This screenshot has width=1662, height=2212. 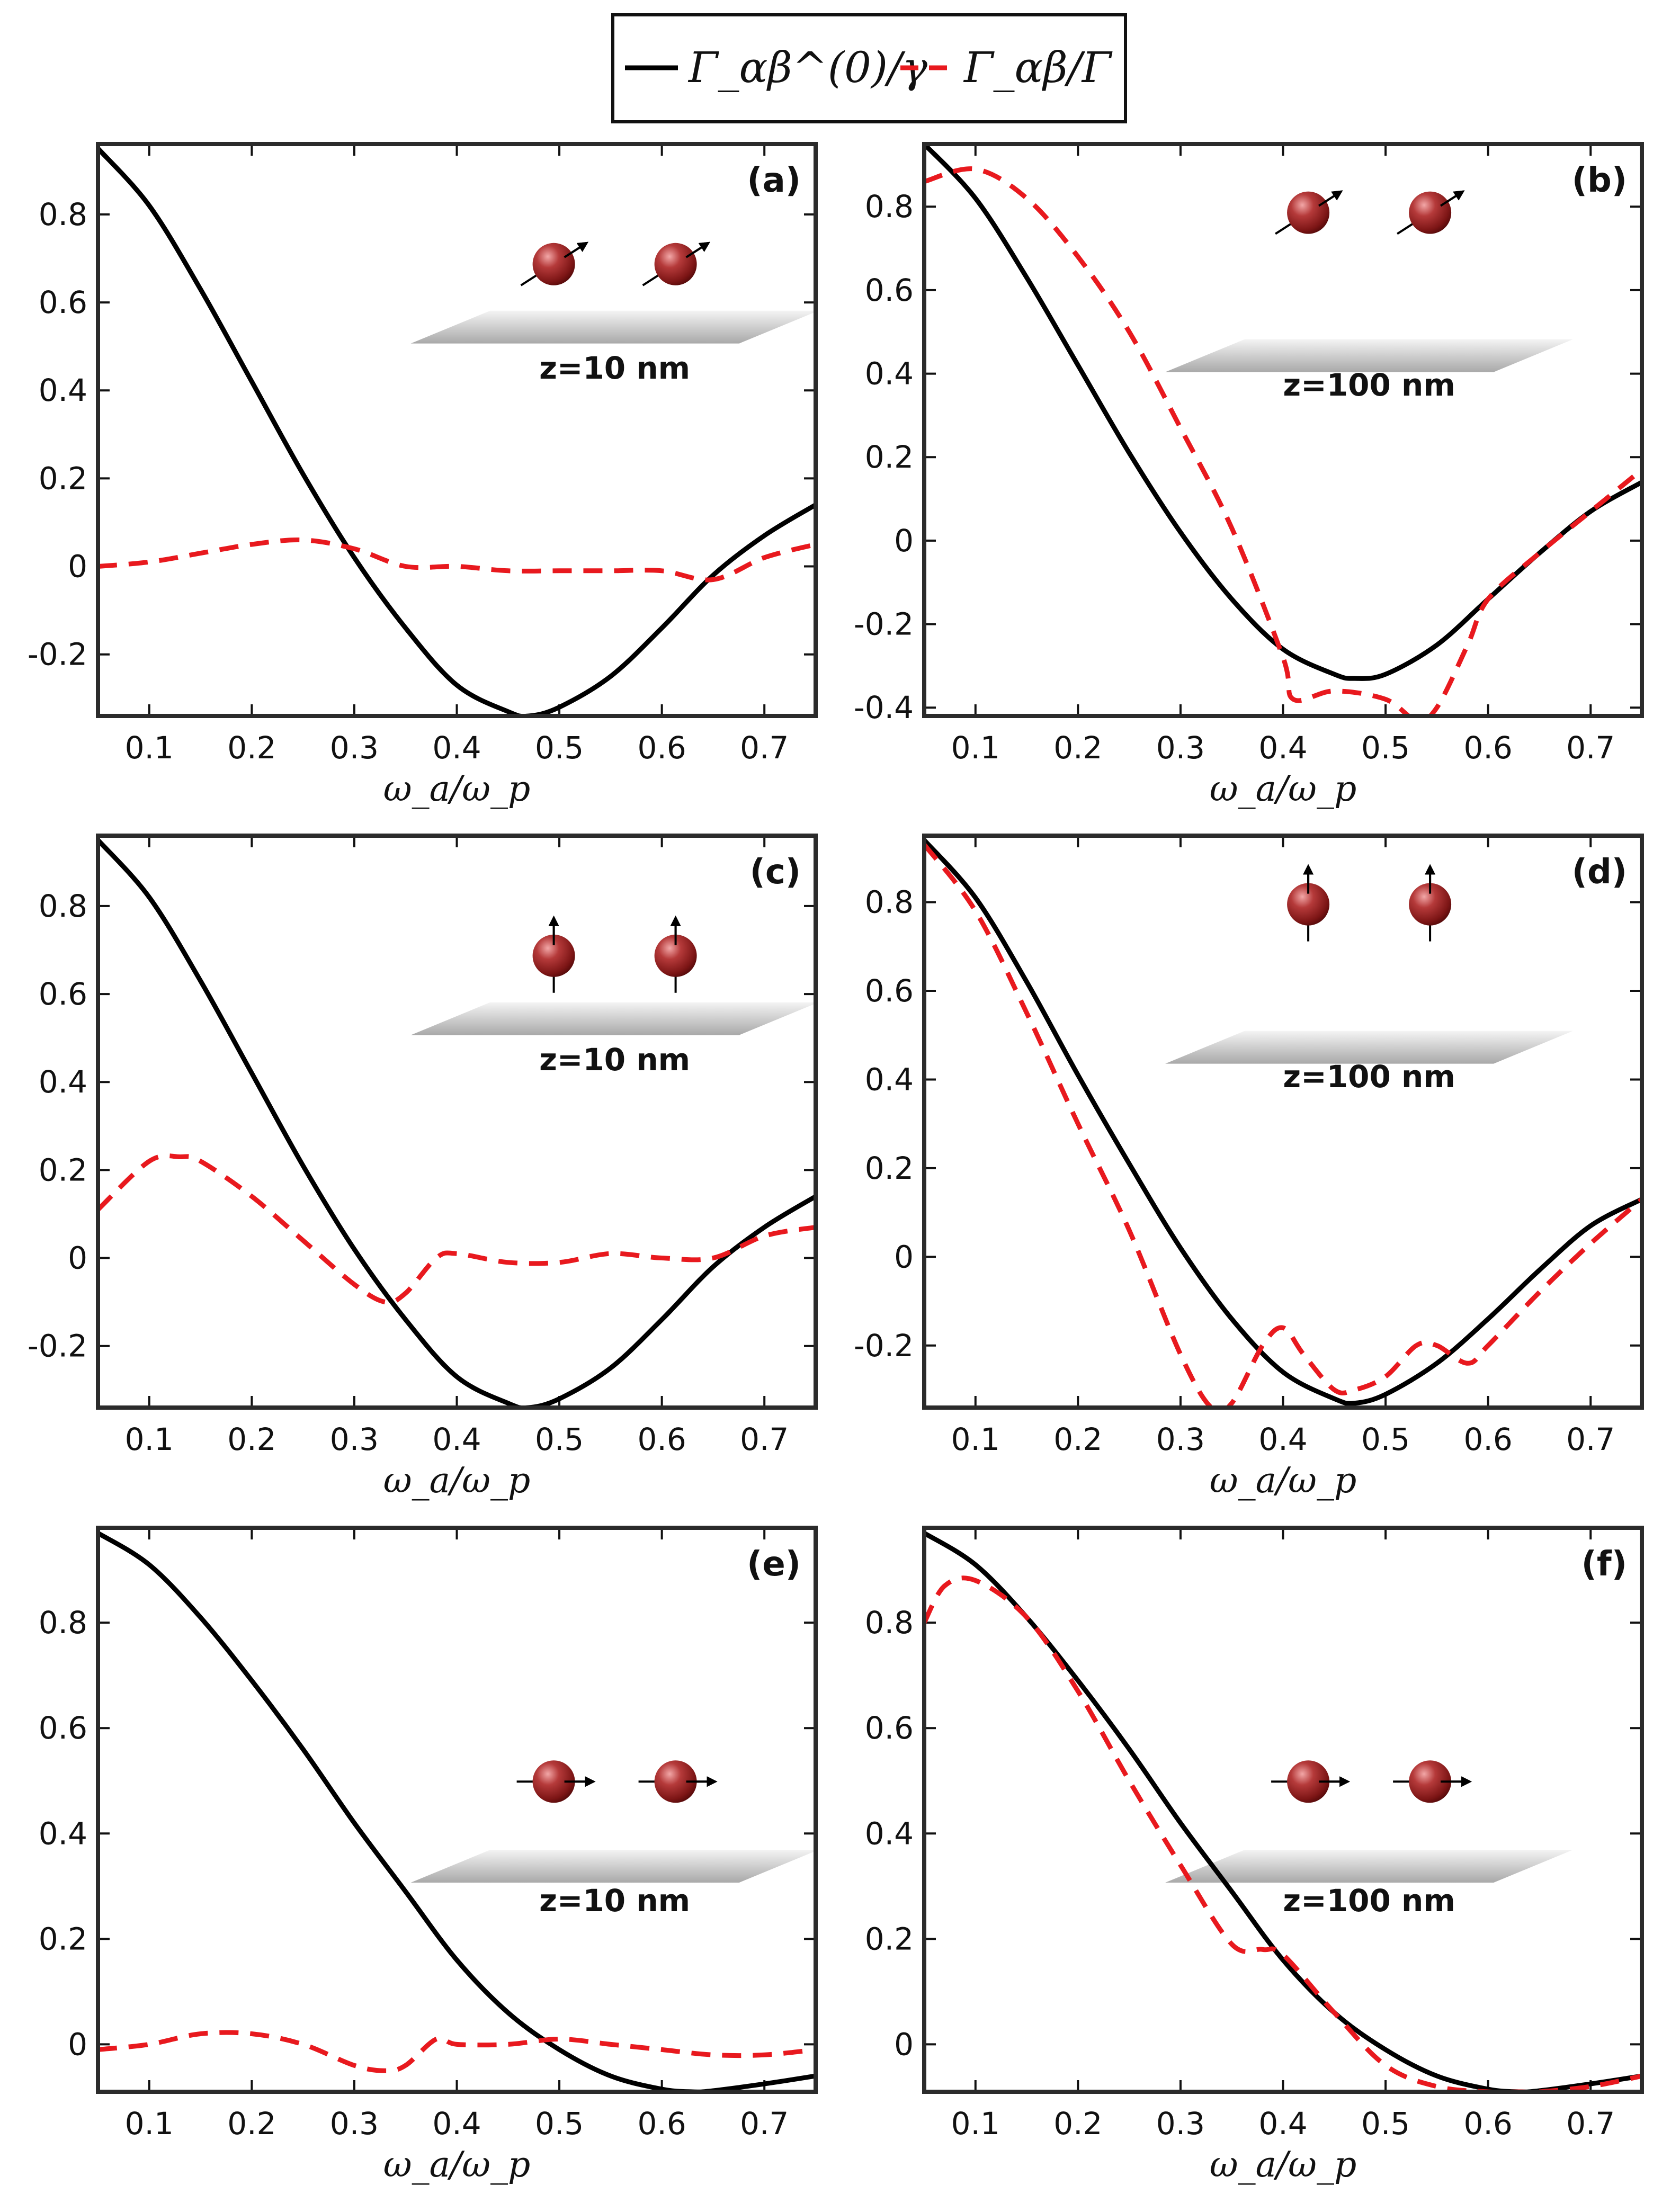 What do you see at coordinates (884, 708) in the screenshot?
I see `y-tick-label: -0.4` at bounding box center [884, 708].